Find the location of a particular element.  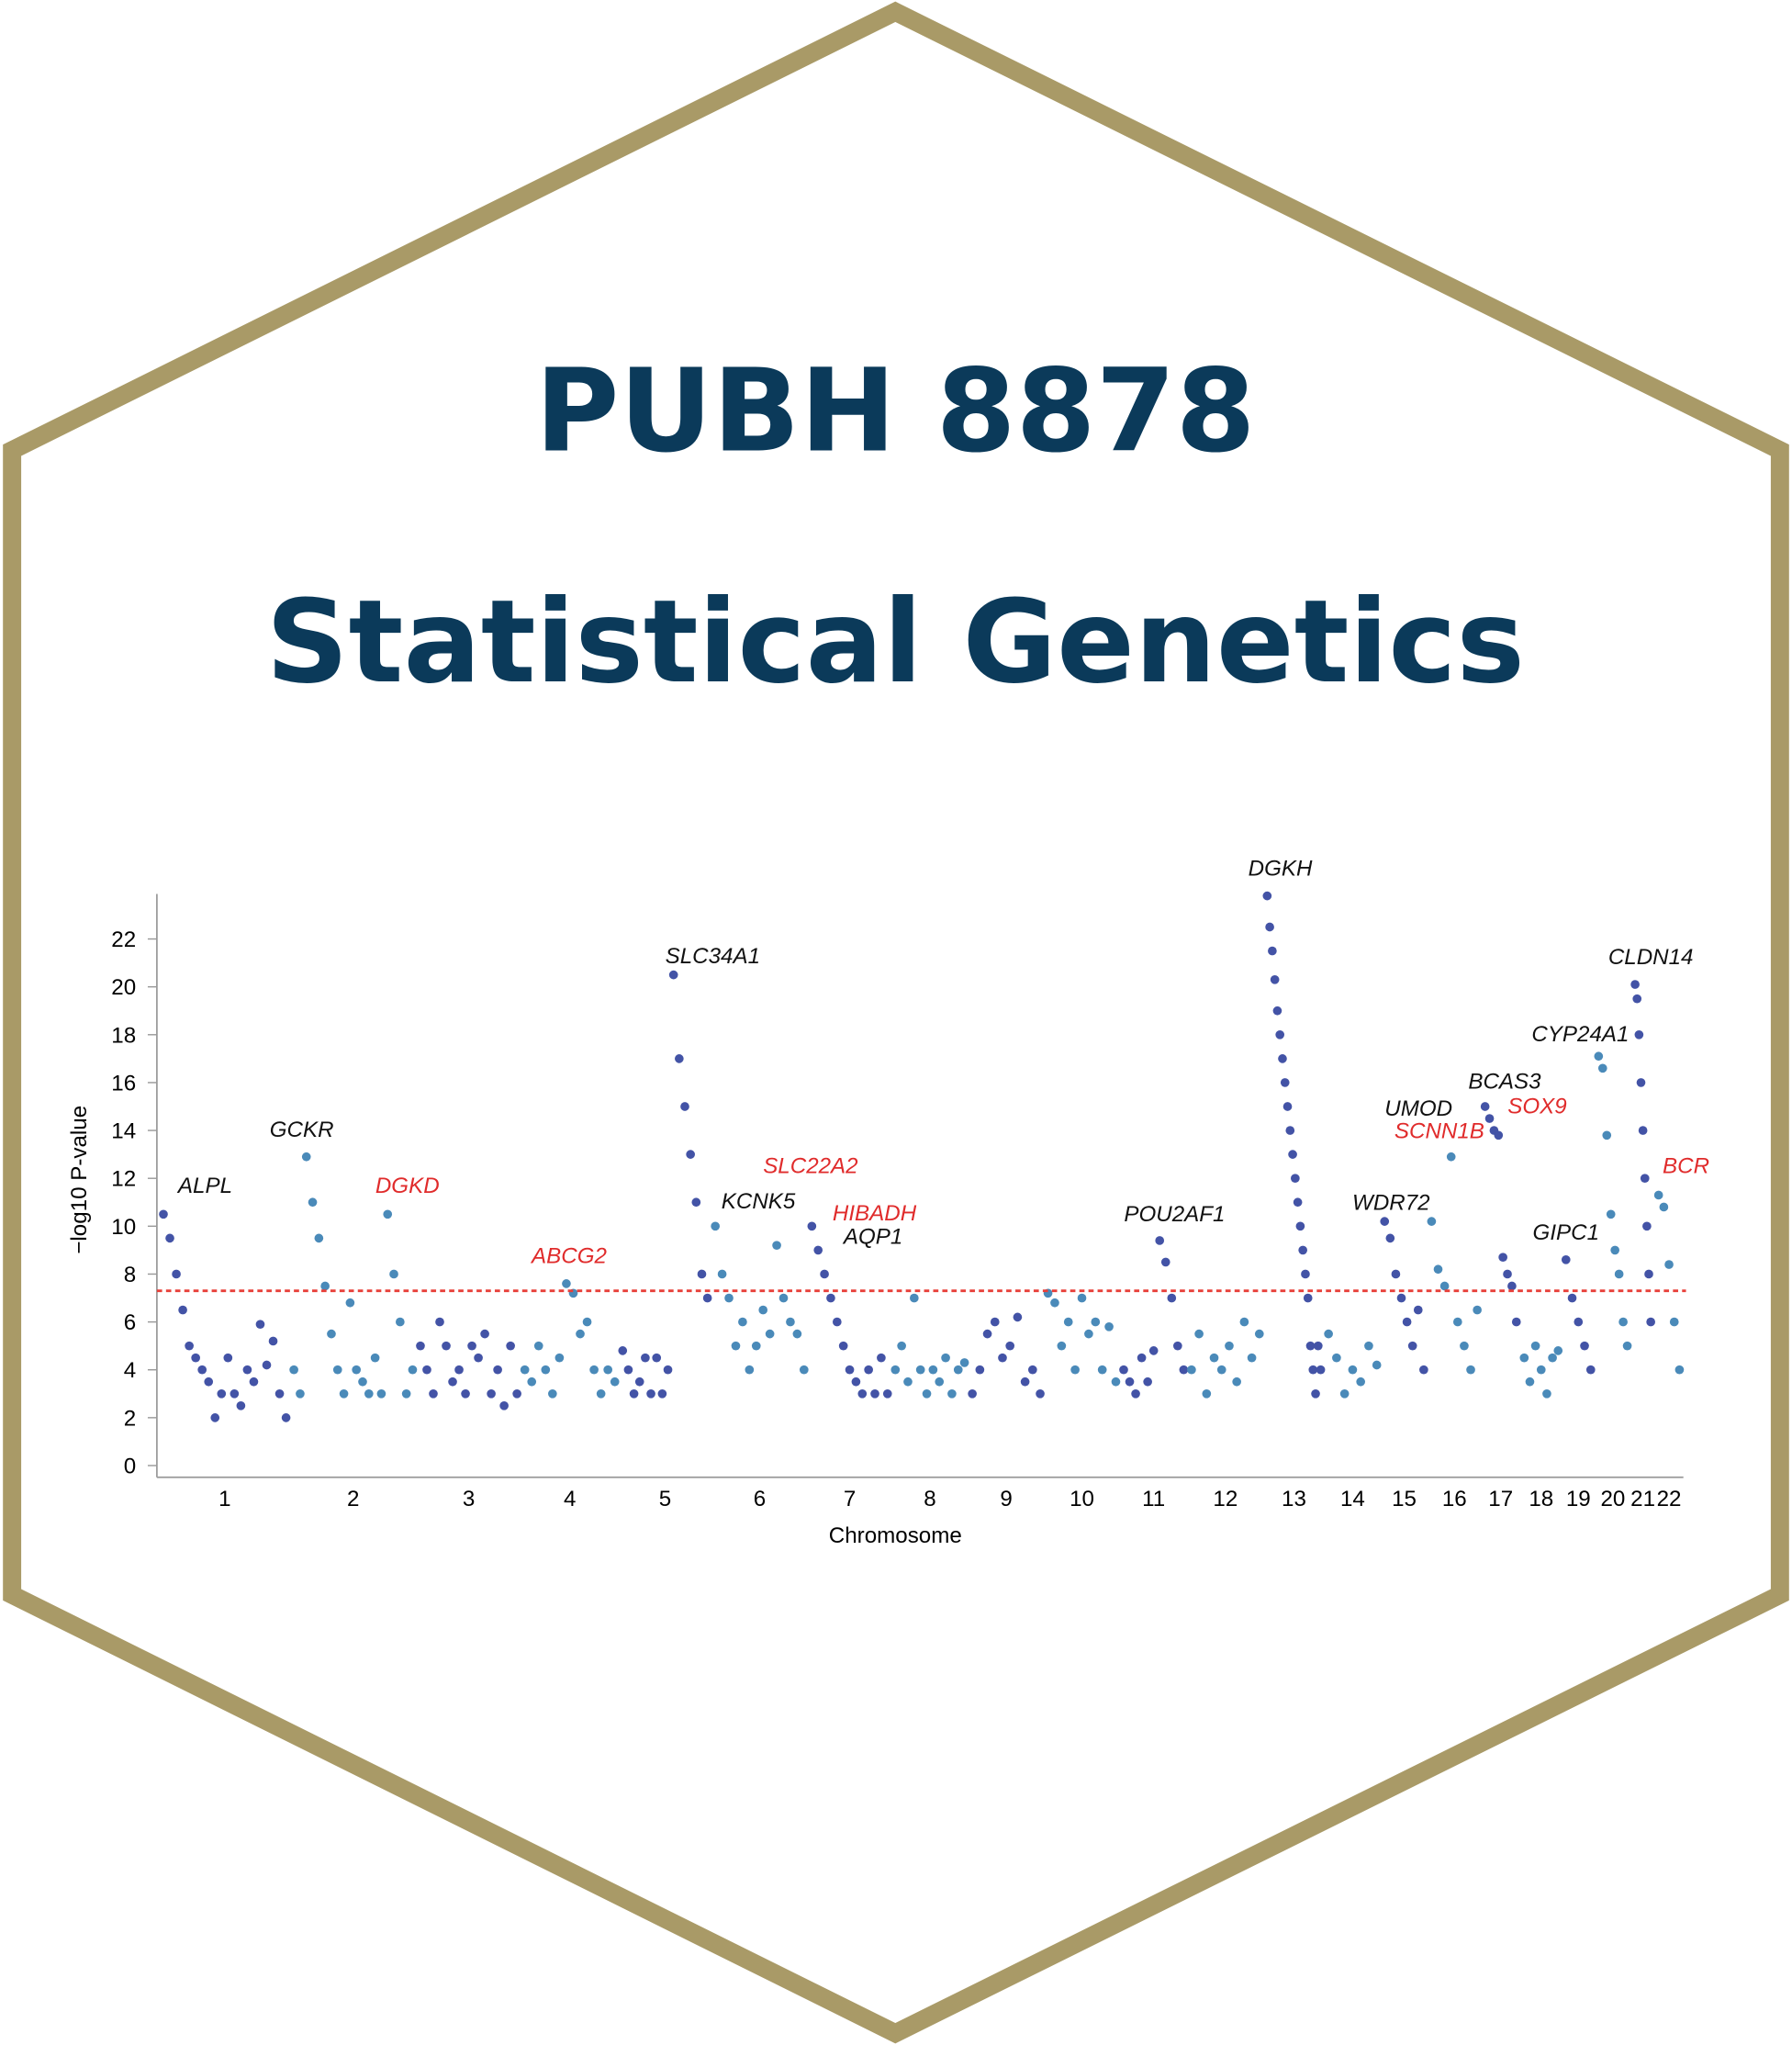

x-axis-label: Chromosome is located at coordinates (895, 1535).